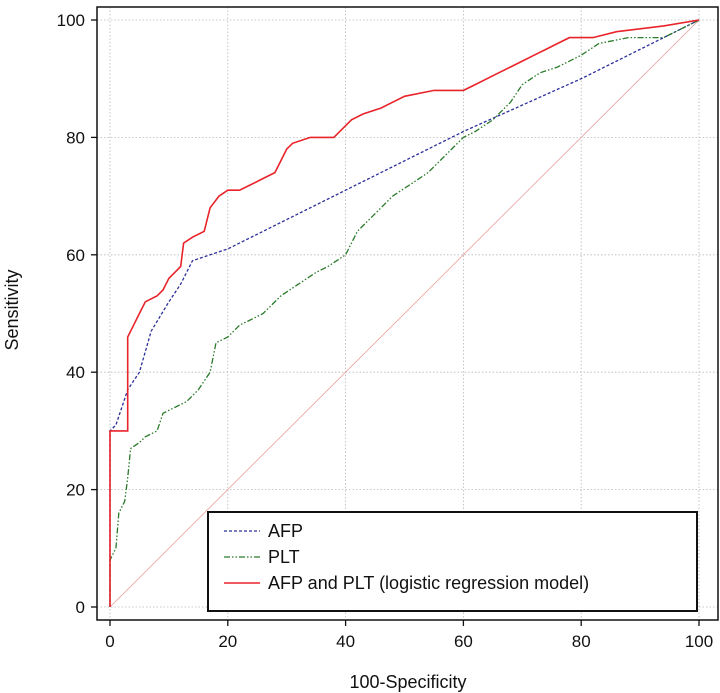  What do you see at coordinates (284, 557) in the screenshot?
I see `legend-label-plt: PLT` at bounding box center [284, 557].